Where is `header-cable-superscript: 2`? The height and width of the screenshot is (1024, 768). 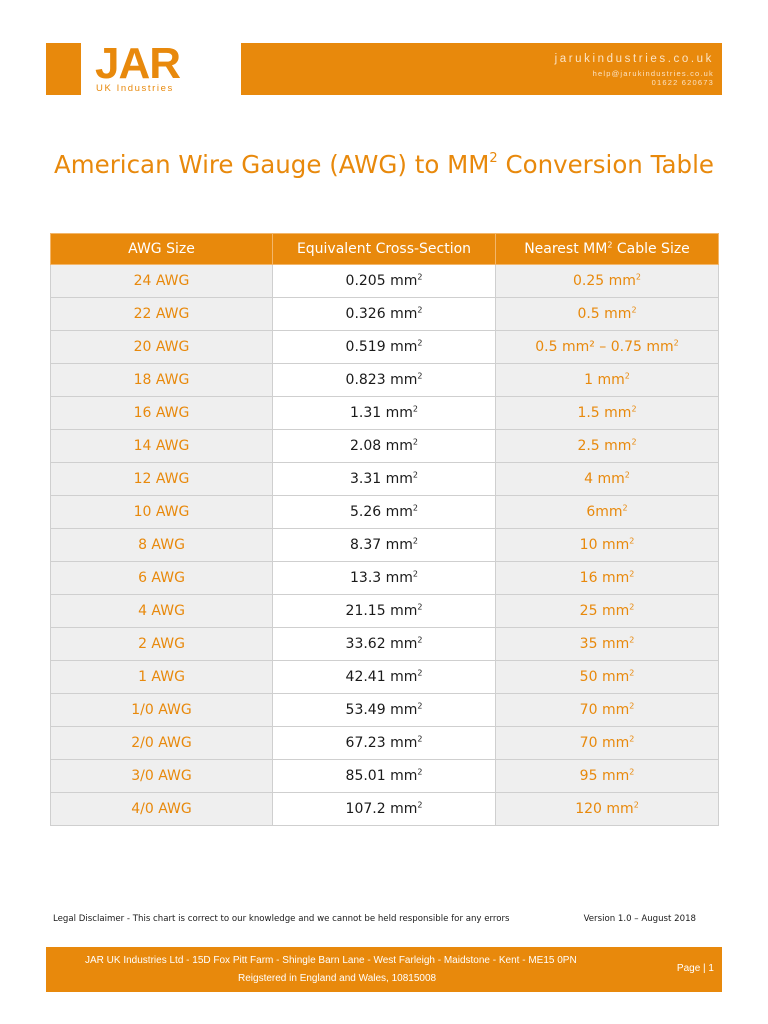 header-cable-superscript: 2 is located at coordinates (610, 245).